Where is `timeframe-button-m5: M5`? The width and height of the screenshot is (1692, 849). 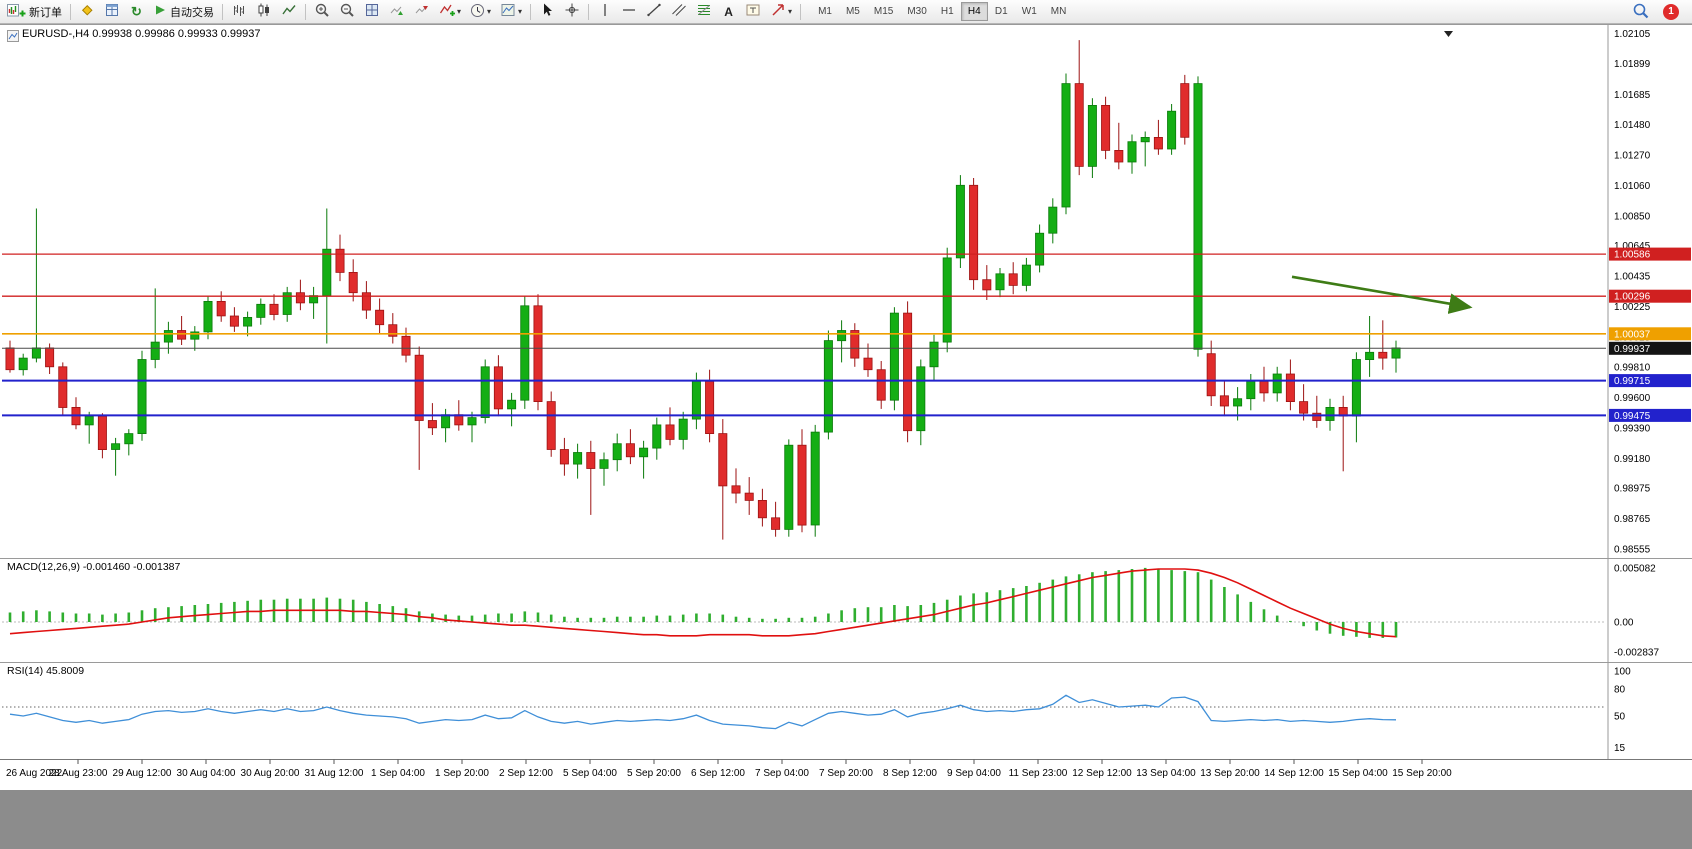
timeframe-button-m5: M5 is located at coordinates (853, 11).